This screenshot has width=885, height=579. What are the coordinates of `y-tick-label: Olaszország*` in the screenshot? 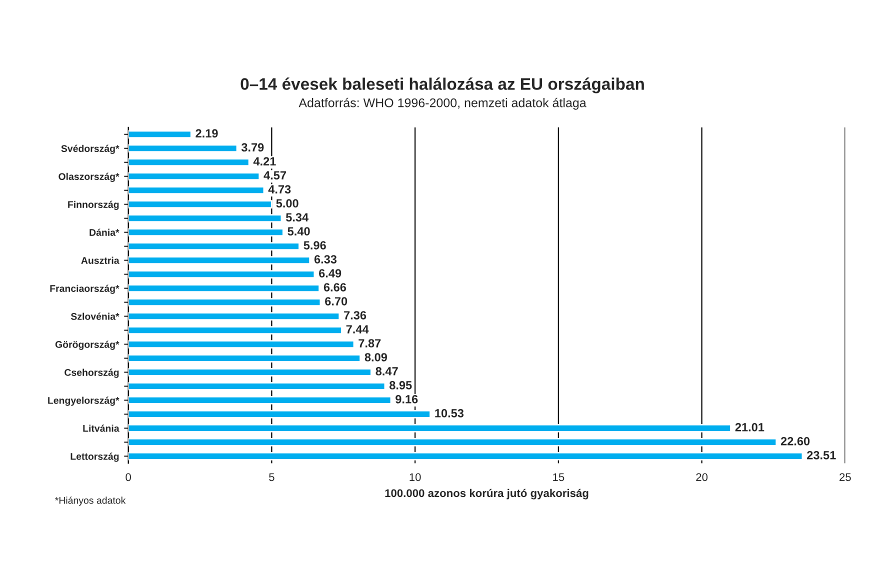 It's located at (89, 177).